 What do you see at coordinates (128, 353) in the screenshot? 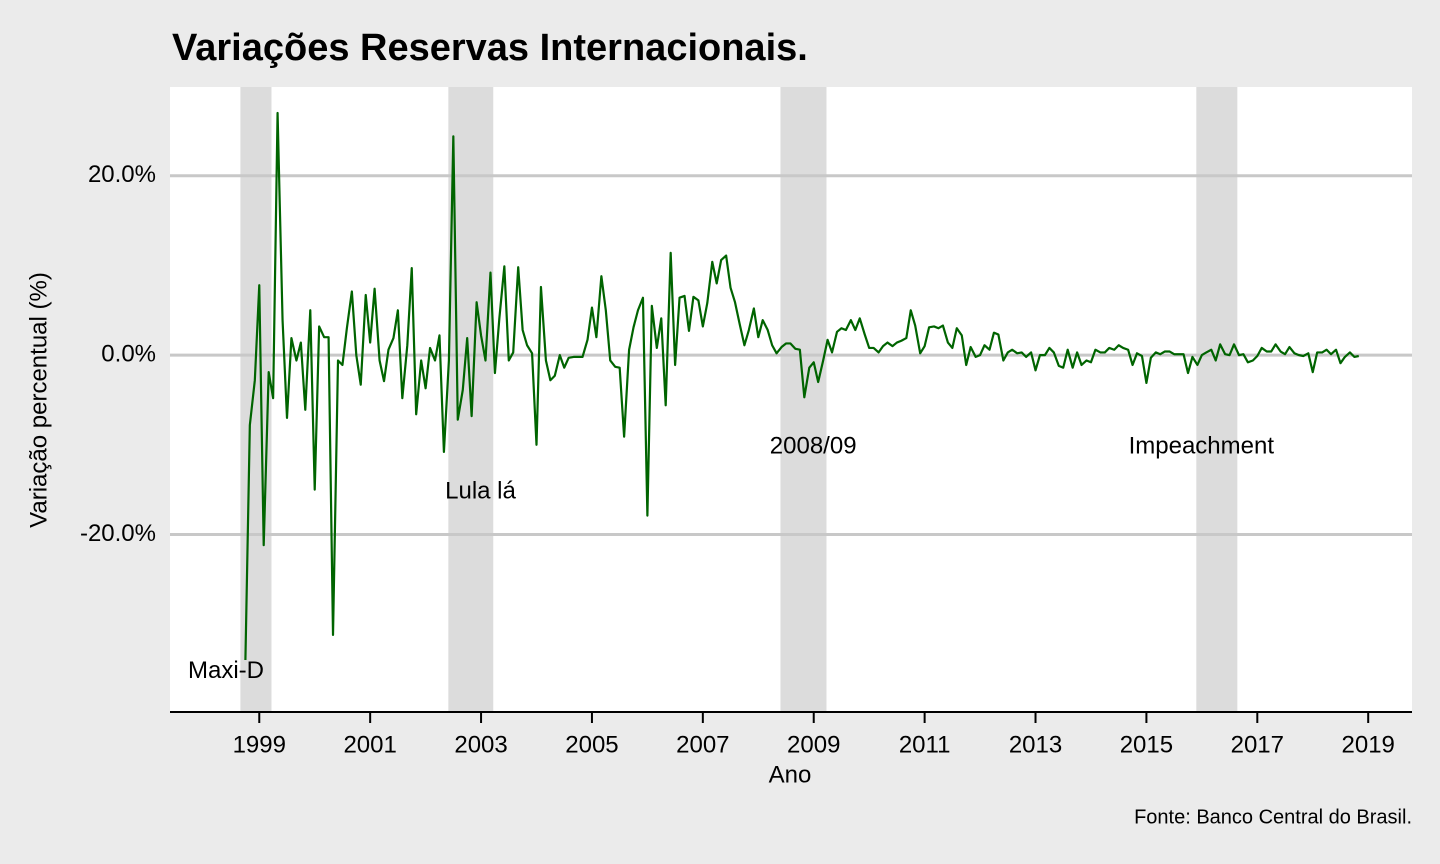
I see `y-tick-label: 0.0%` at bounding box center [128, 353].